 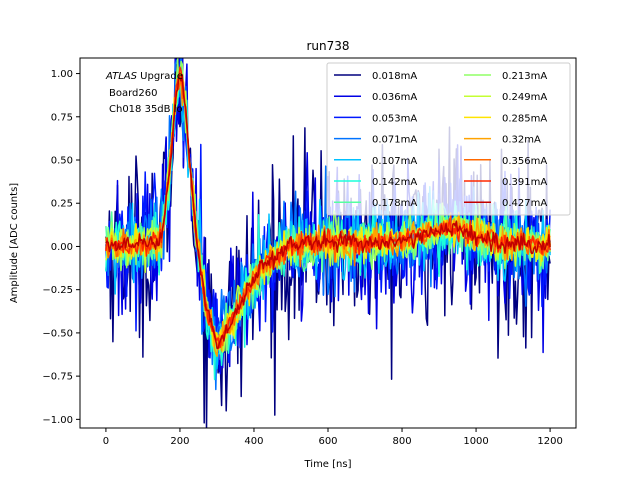 What do you see at coordinates (121, 76) in the screenshot?
I see `annotation-atlas: ATLAS` at bounding box center [121, 76].